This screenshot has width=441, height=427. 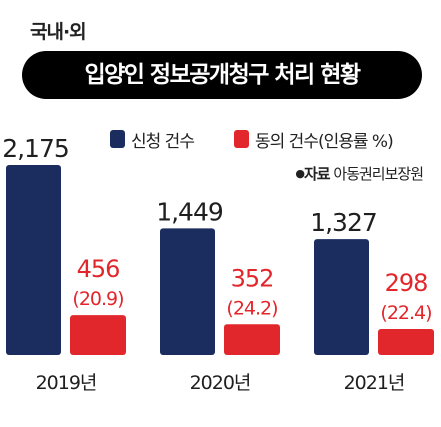 I want to click on category-label-2: 2021년, so click(x=374, y=383).